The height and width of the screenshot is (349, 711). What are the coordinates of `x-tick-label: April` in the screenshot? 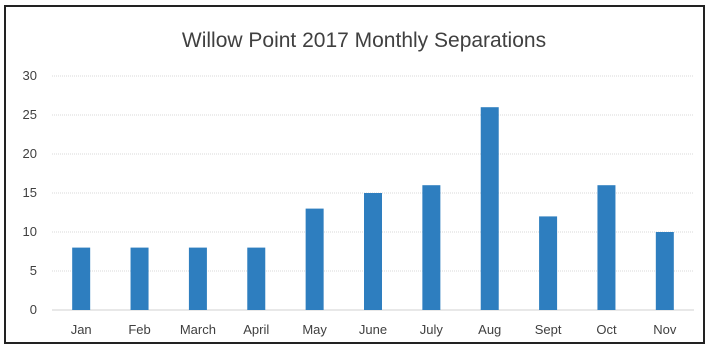 It's located at (256, 329).